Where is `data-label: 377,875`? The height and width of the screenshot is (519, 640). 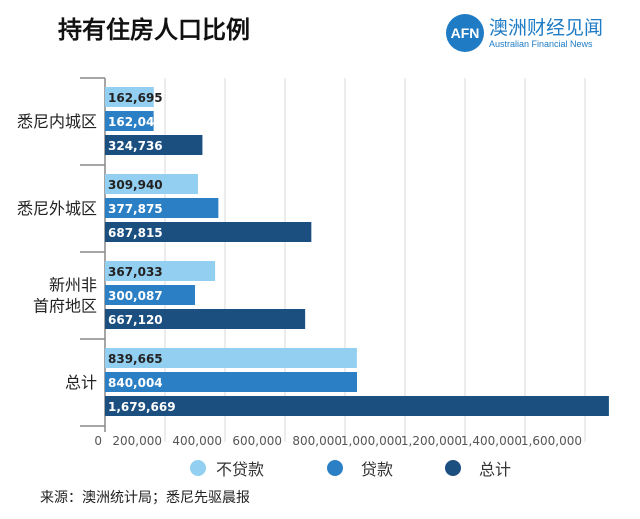
data-label: 377,875 is located at coordinates (135, 209).